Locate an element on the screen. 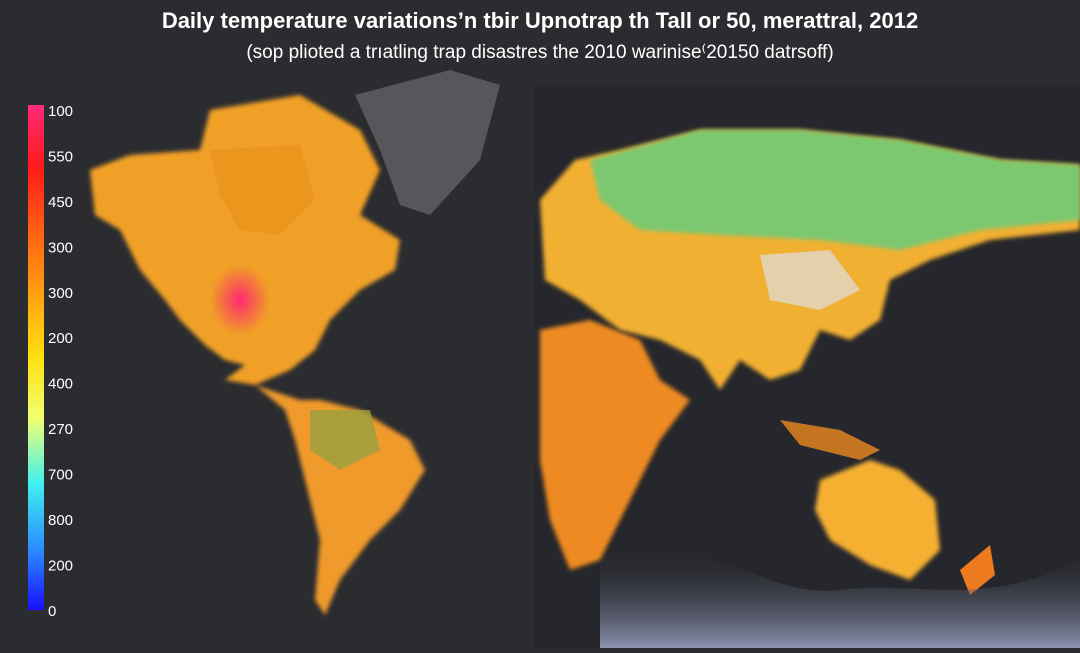 The height and width of the screenshot is (653, 1080). colorbar is located at coordinates (36, 357).